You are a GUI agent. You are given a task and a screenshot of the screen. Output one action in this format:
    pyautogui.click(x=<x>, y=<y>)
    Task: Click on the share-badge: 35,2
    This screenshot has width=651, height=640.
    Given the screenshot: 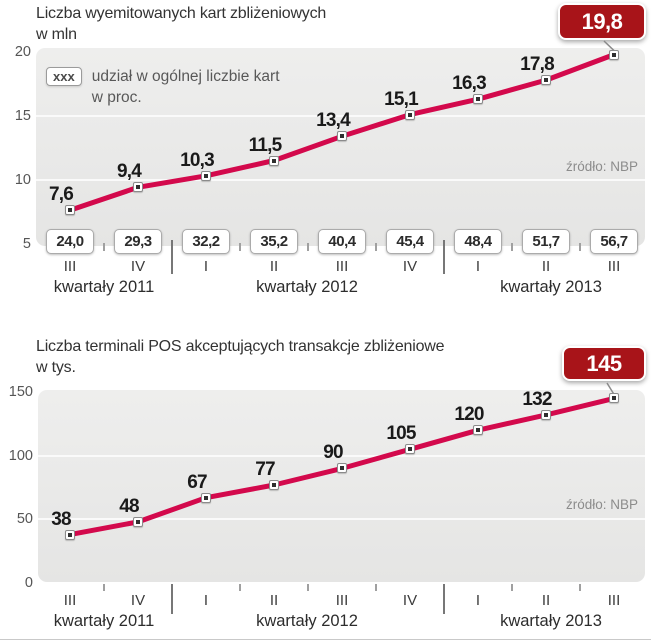 What is the action you would take?
    pyautogui.click(x=274, y=241)
    